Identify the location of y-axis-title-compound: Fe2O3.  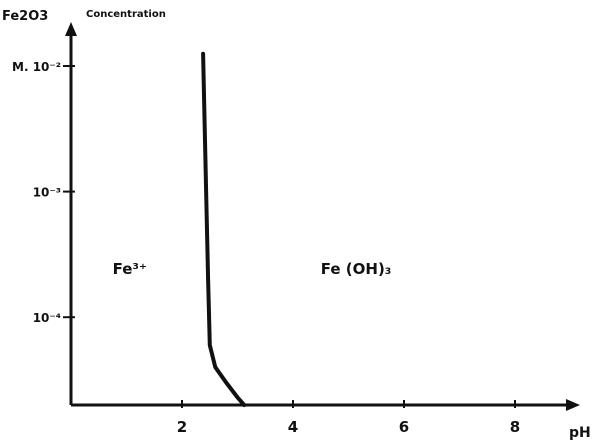
(25, 16).